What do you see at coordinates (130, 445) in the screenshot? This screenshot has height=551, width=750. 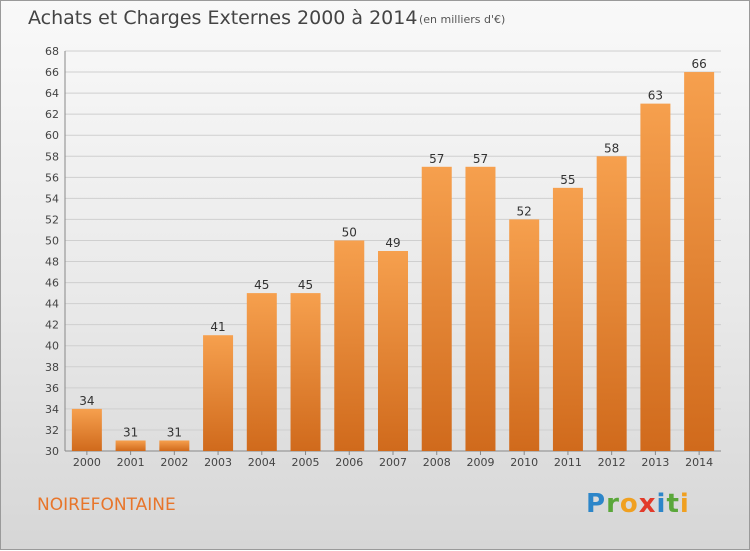 I see `bar-2001` at bounding box center [130, 445].